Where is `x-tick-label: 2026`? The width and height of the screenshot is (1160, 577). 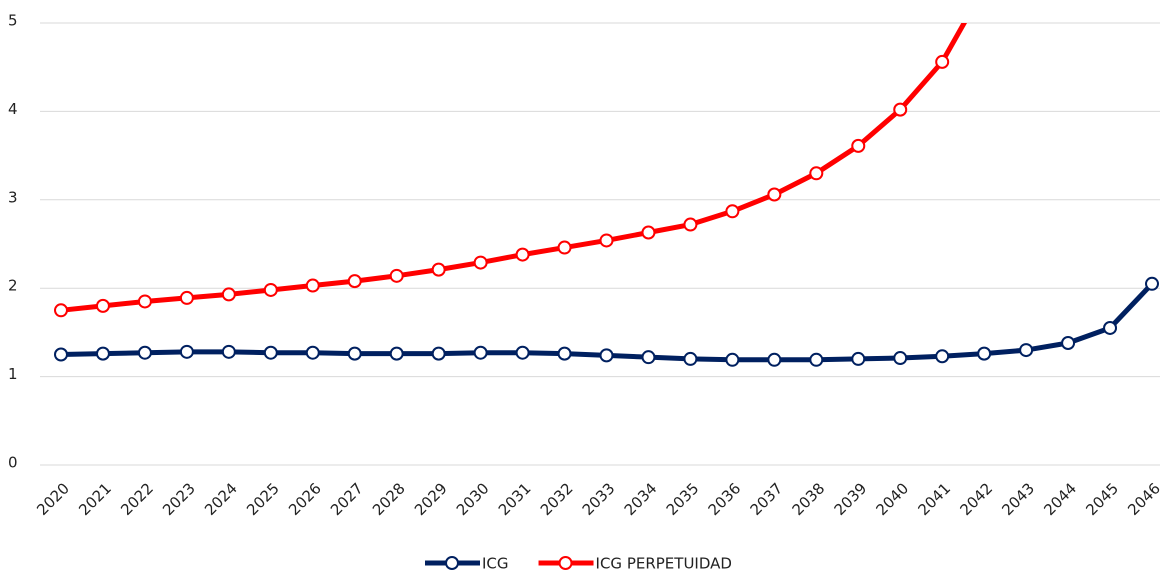 x-tick-label: 2026 is located at coordinates (305, 499).